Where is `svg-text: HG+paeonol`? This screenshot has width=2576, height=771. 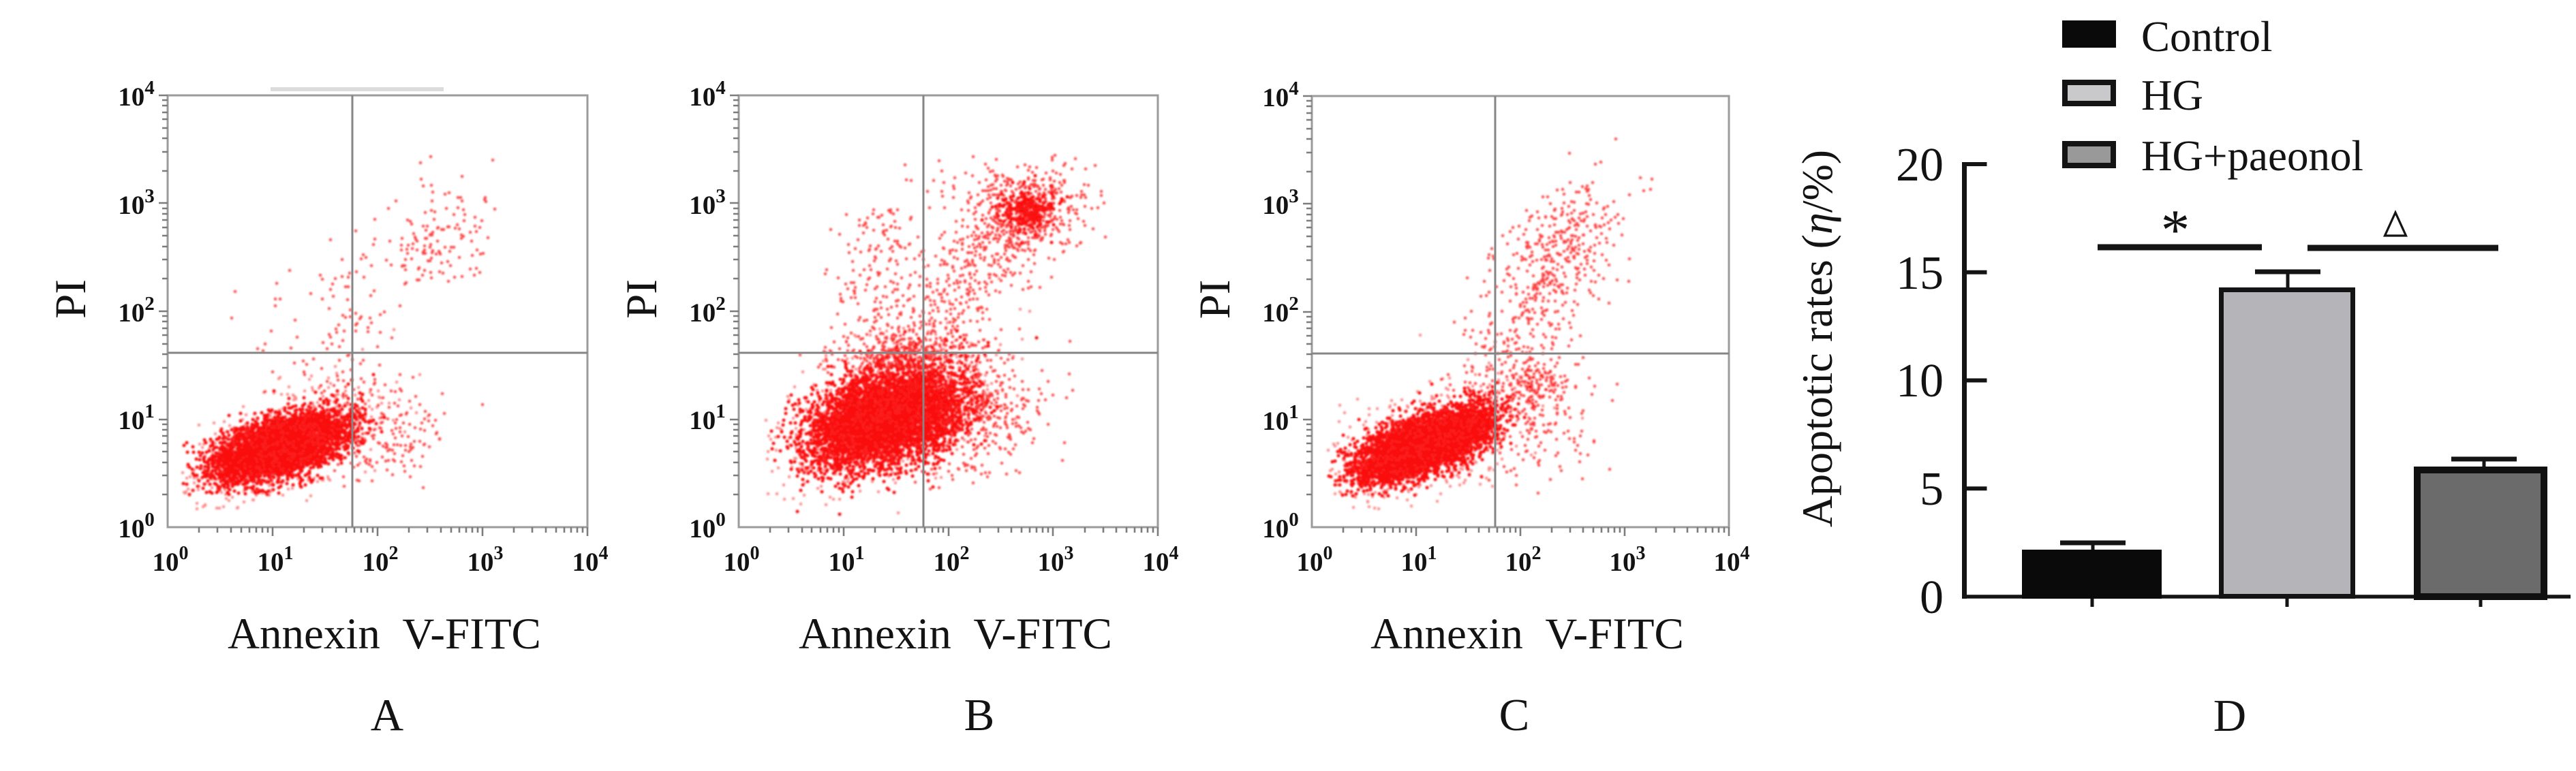 svg-text: HG+paeonol is located at coordinates (2252, 156).